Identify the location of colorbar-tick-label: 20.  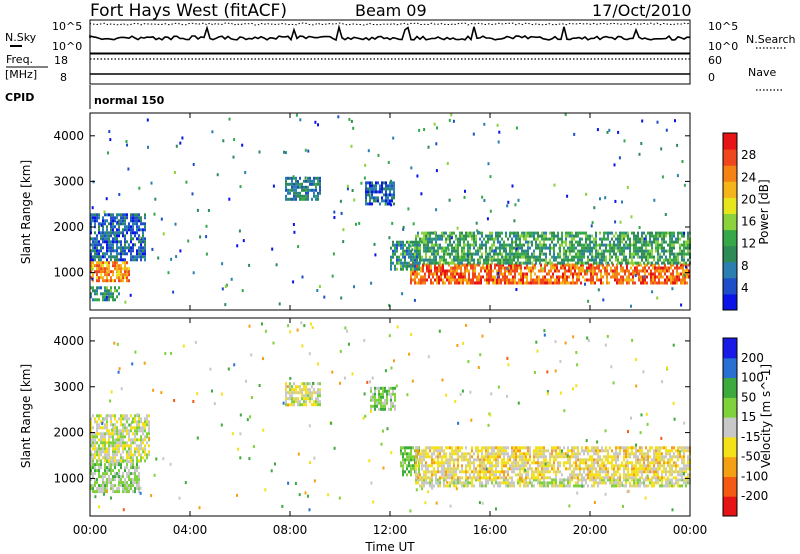
(748, 199).